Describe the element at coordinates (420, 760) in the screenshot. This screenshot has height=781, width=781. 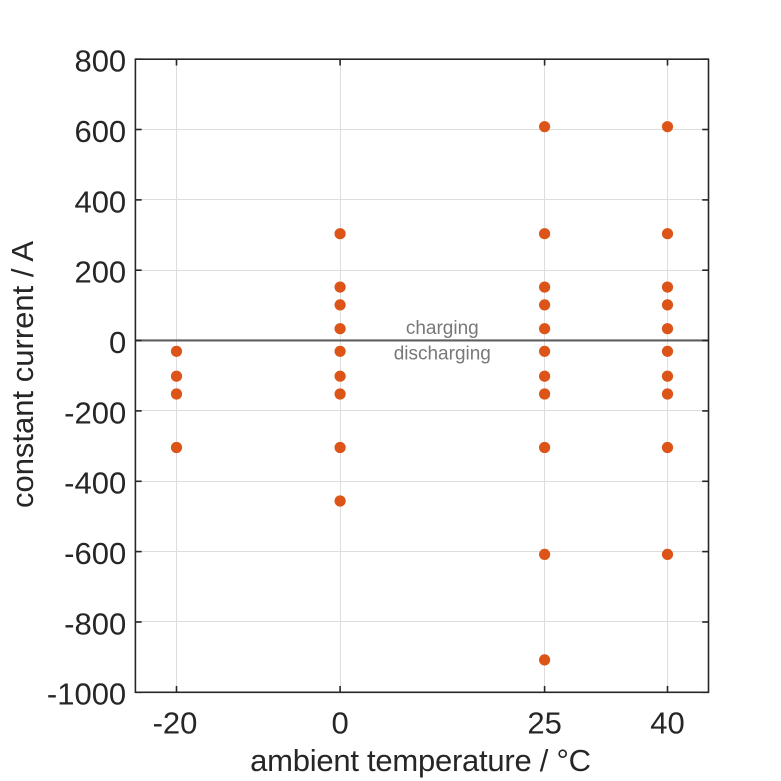
I see `svg-text: ambient temperature / °C` at that location.